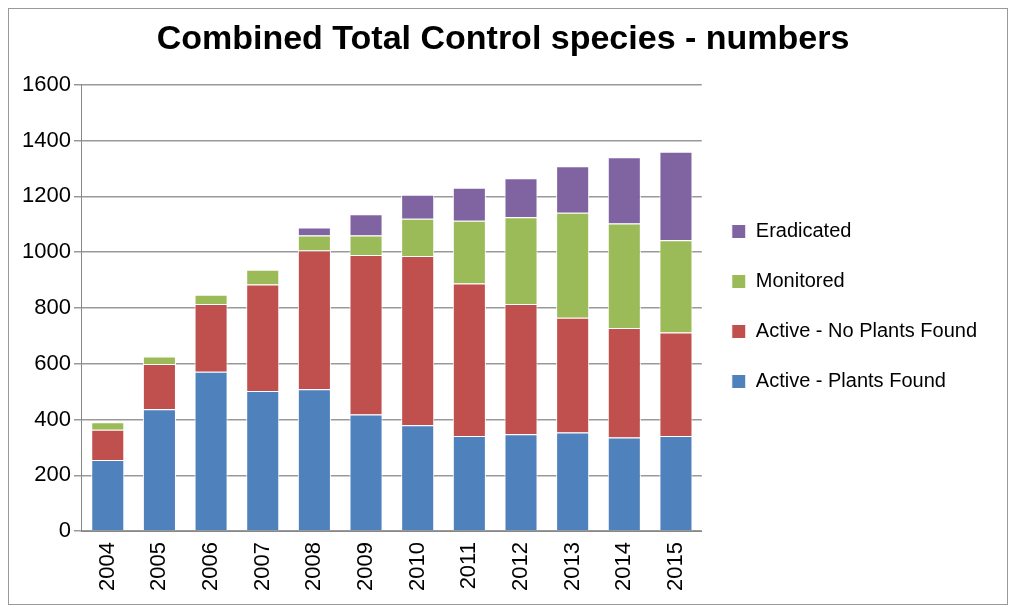  Describe the element at coordinates (52, 474) in the screenshot. I see `y-tick-label: 200` at that location.